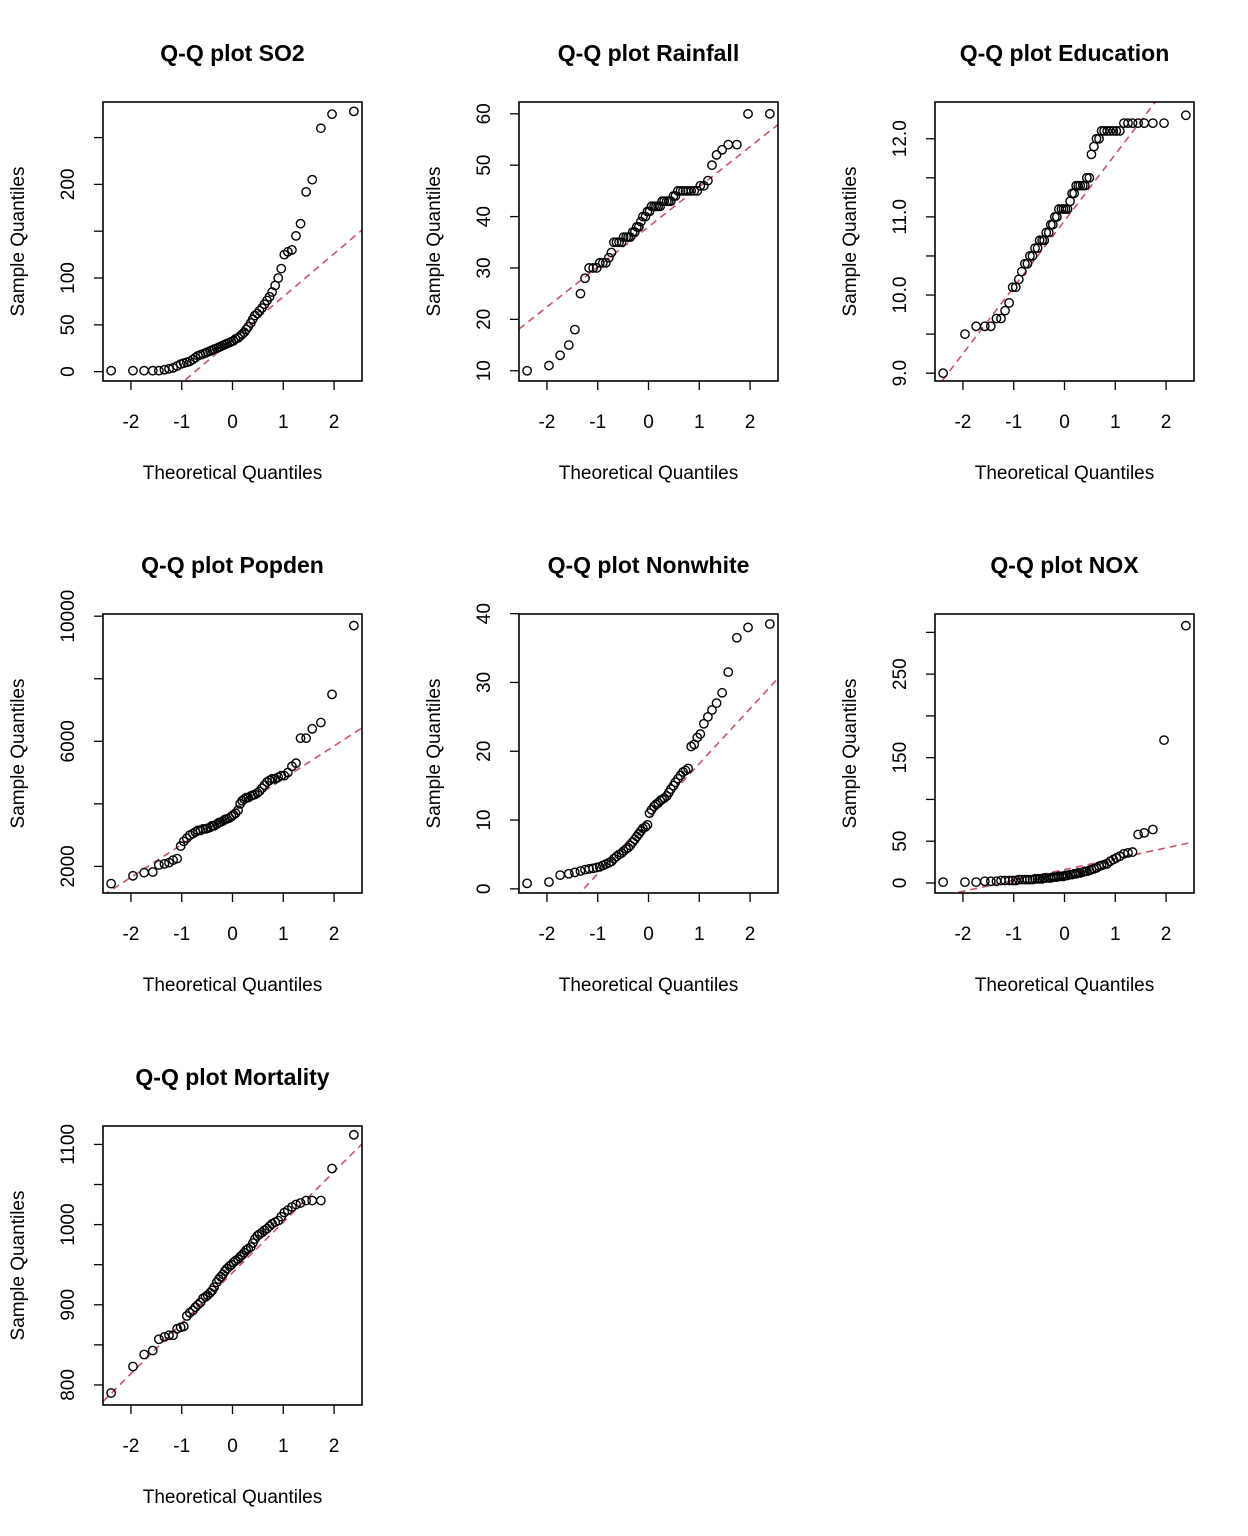 Image resolution: width=1248 pixels, height=1536 pixels. What do you see at coordinates (68, 1144) in the screenshot?
I see `y-tick-label: 1100` at bounding box center [68, 1144].